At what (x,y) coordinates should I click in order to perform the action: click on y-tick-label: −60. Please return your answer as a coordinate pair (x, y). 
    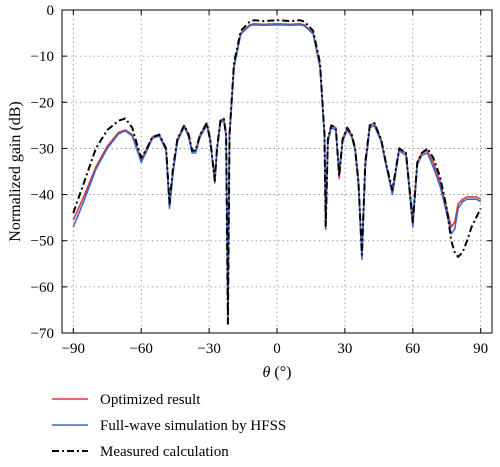
    Looking at the image, I should click on (42, 288).